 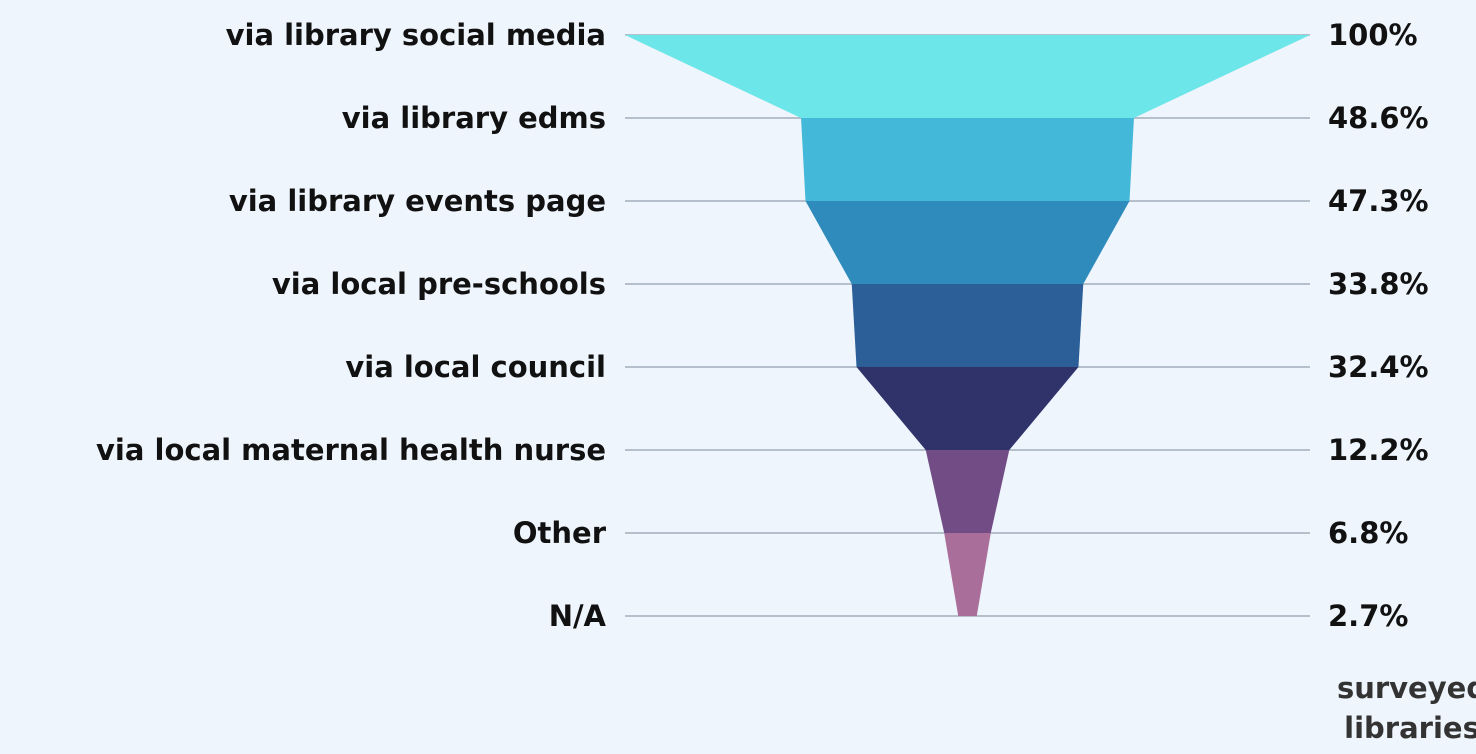 What do you see at coordinates (578, 616) in the screenshot?
I see `category-label: N/A` at bounding box center [578, 616].